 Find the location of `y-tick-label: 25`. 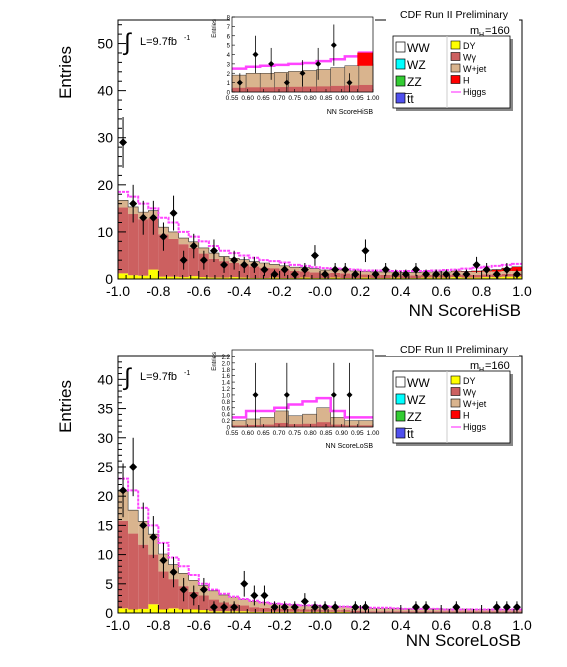

y-tick-label: 25 is located at coordinates (105, 467).